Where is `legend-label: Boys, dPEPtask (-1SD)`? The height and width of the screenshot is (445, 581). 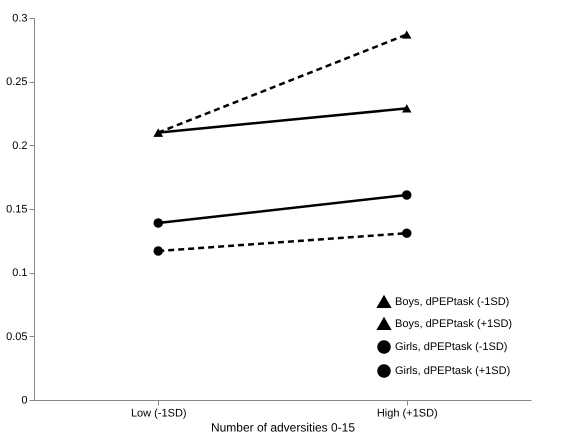 legend-label: Boys, dPEPtask (-1SD) is located at coordinates (452, 302).